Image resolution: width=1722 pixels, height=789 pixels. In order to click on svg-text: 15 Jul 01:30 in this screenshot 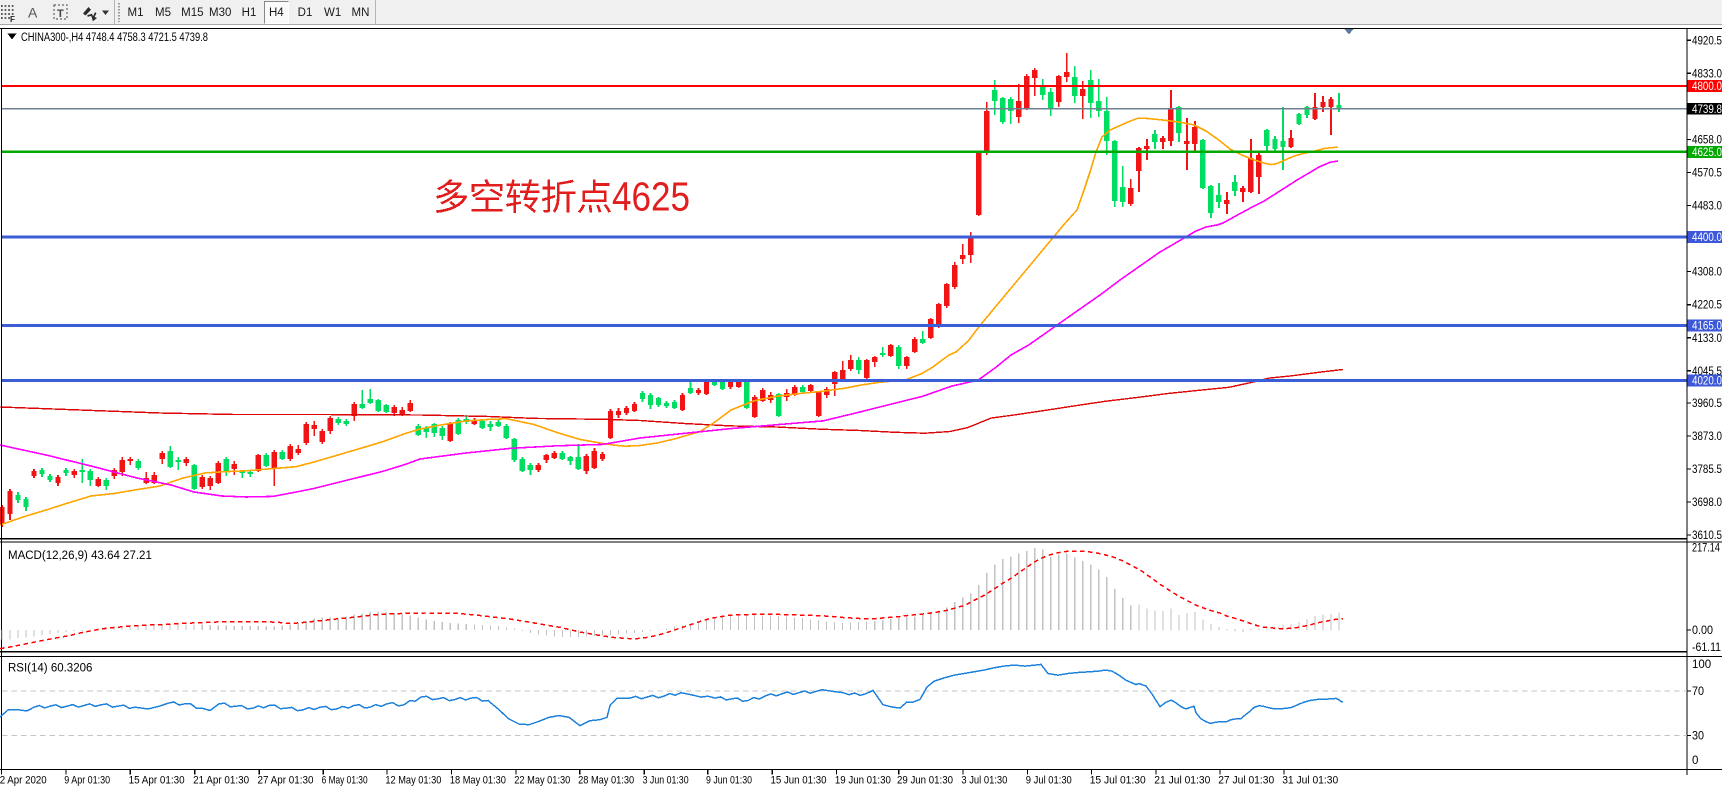, I will do `click(1118, 781)`.